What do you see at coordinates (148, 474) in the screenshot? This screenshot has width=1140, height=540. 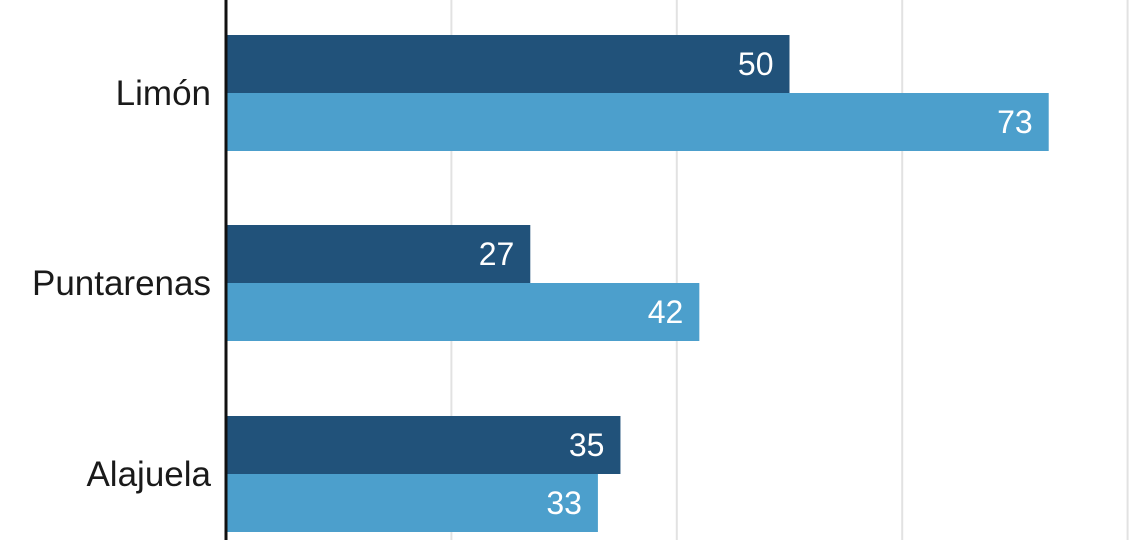 I see `category-label: Alajuela` at bounding box center [148, 474].